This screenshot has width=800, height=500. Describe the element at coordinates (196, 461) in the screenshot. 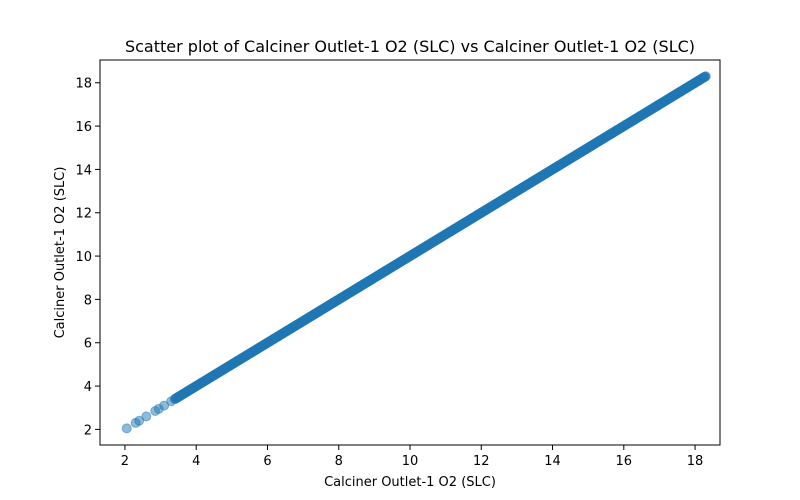

I see `x-tick-label: 4` at that location.